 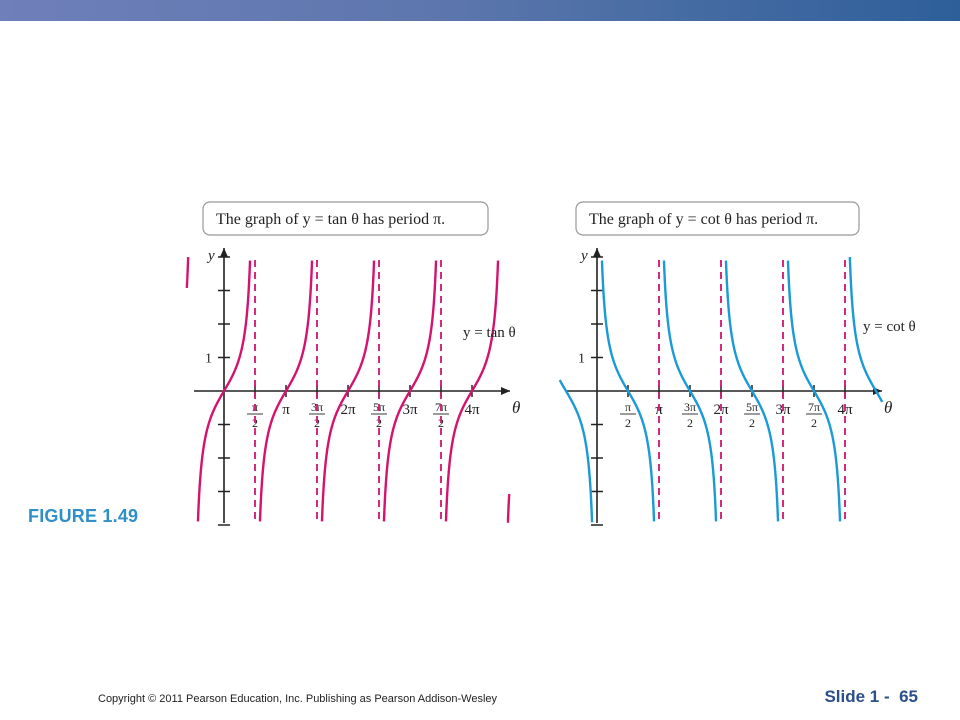 I want to click on x-tick-label: 3π, so click(x=410, y=410).